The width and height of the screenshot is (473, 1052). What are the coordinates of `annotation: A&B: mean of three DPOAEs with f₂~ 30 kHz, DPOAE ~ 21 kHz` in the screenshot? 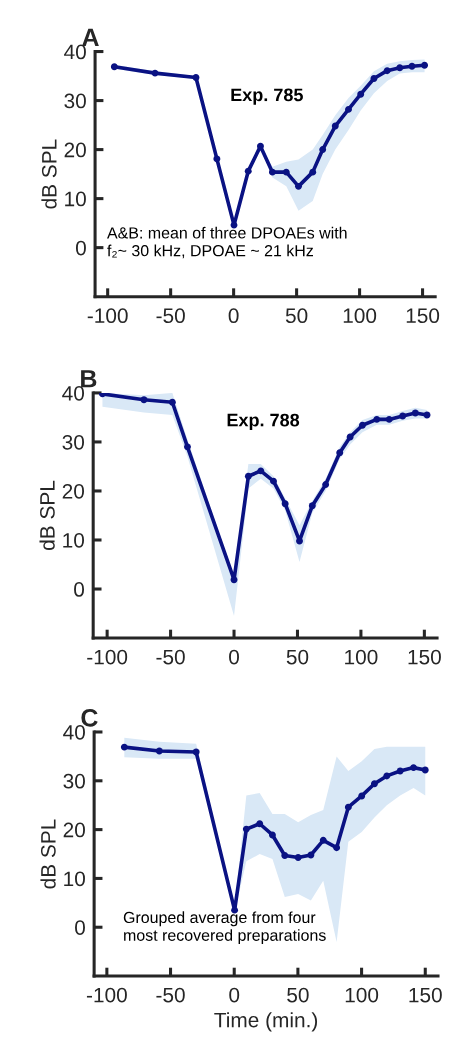 It's located at (227, 242).